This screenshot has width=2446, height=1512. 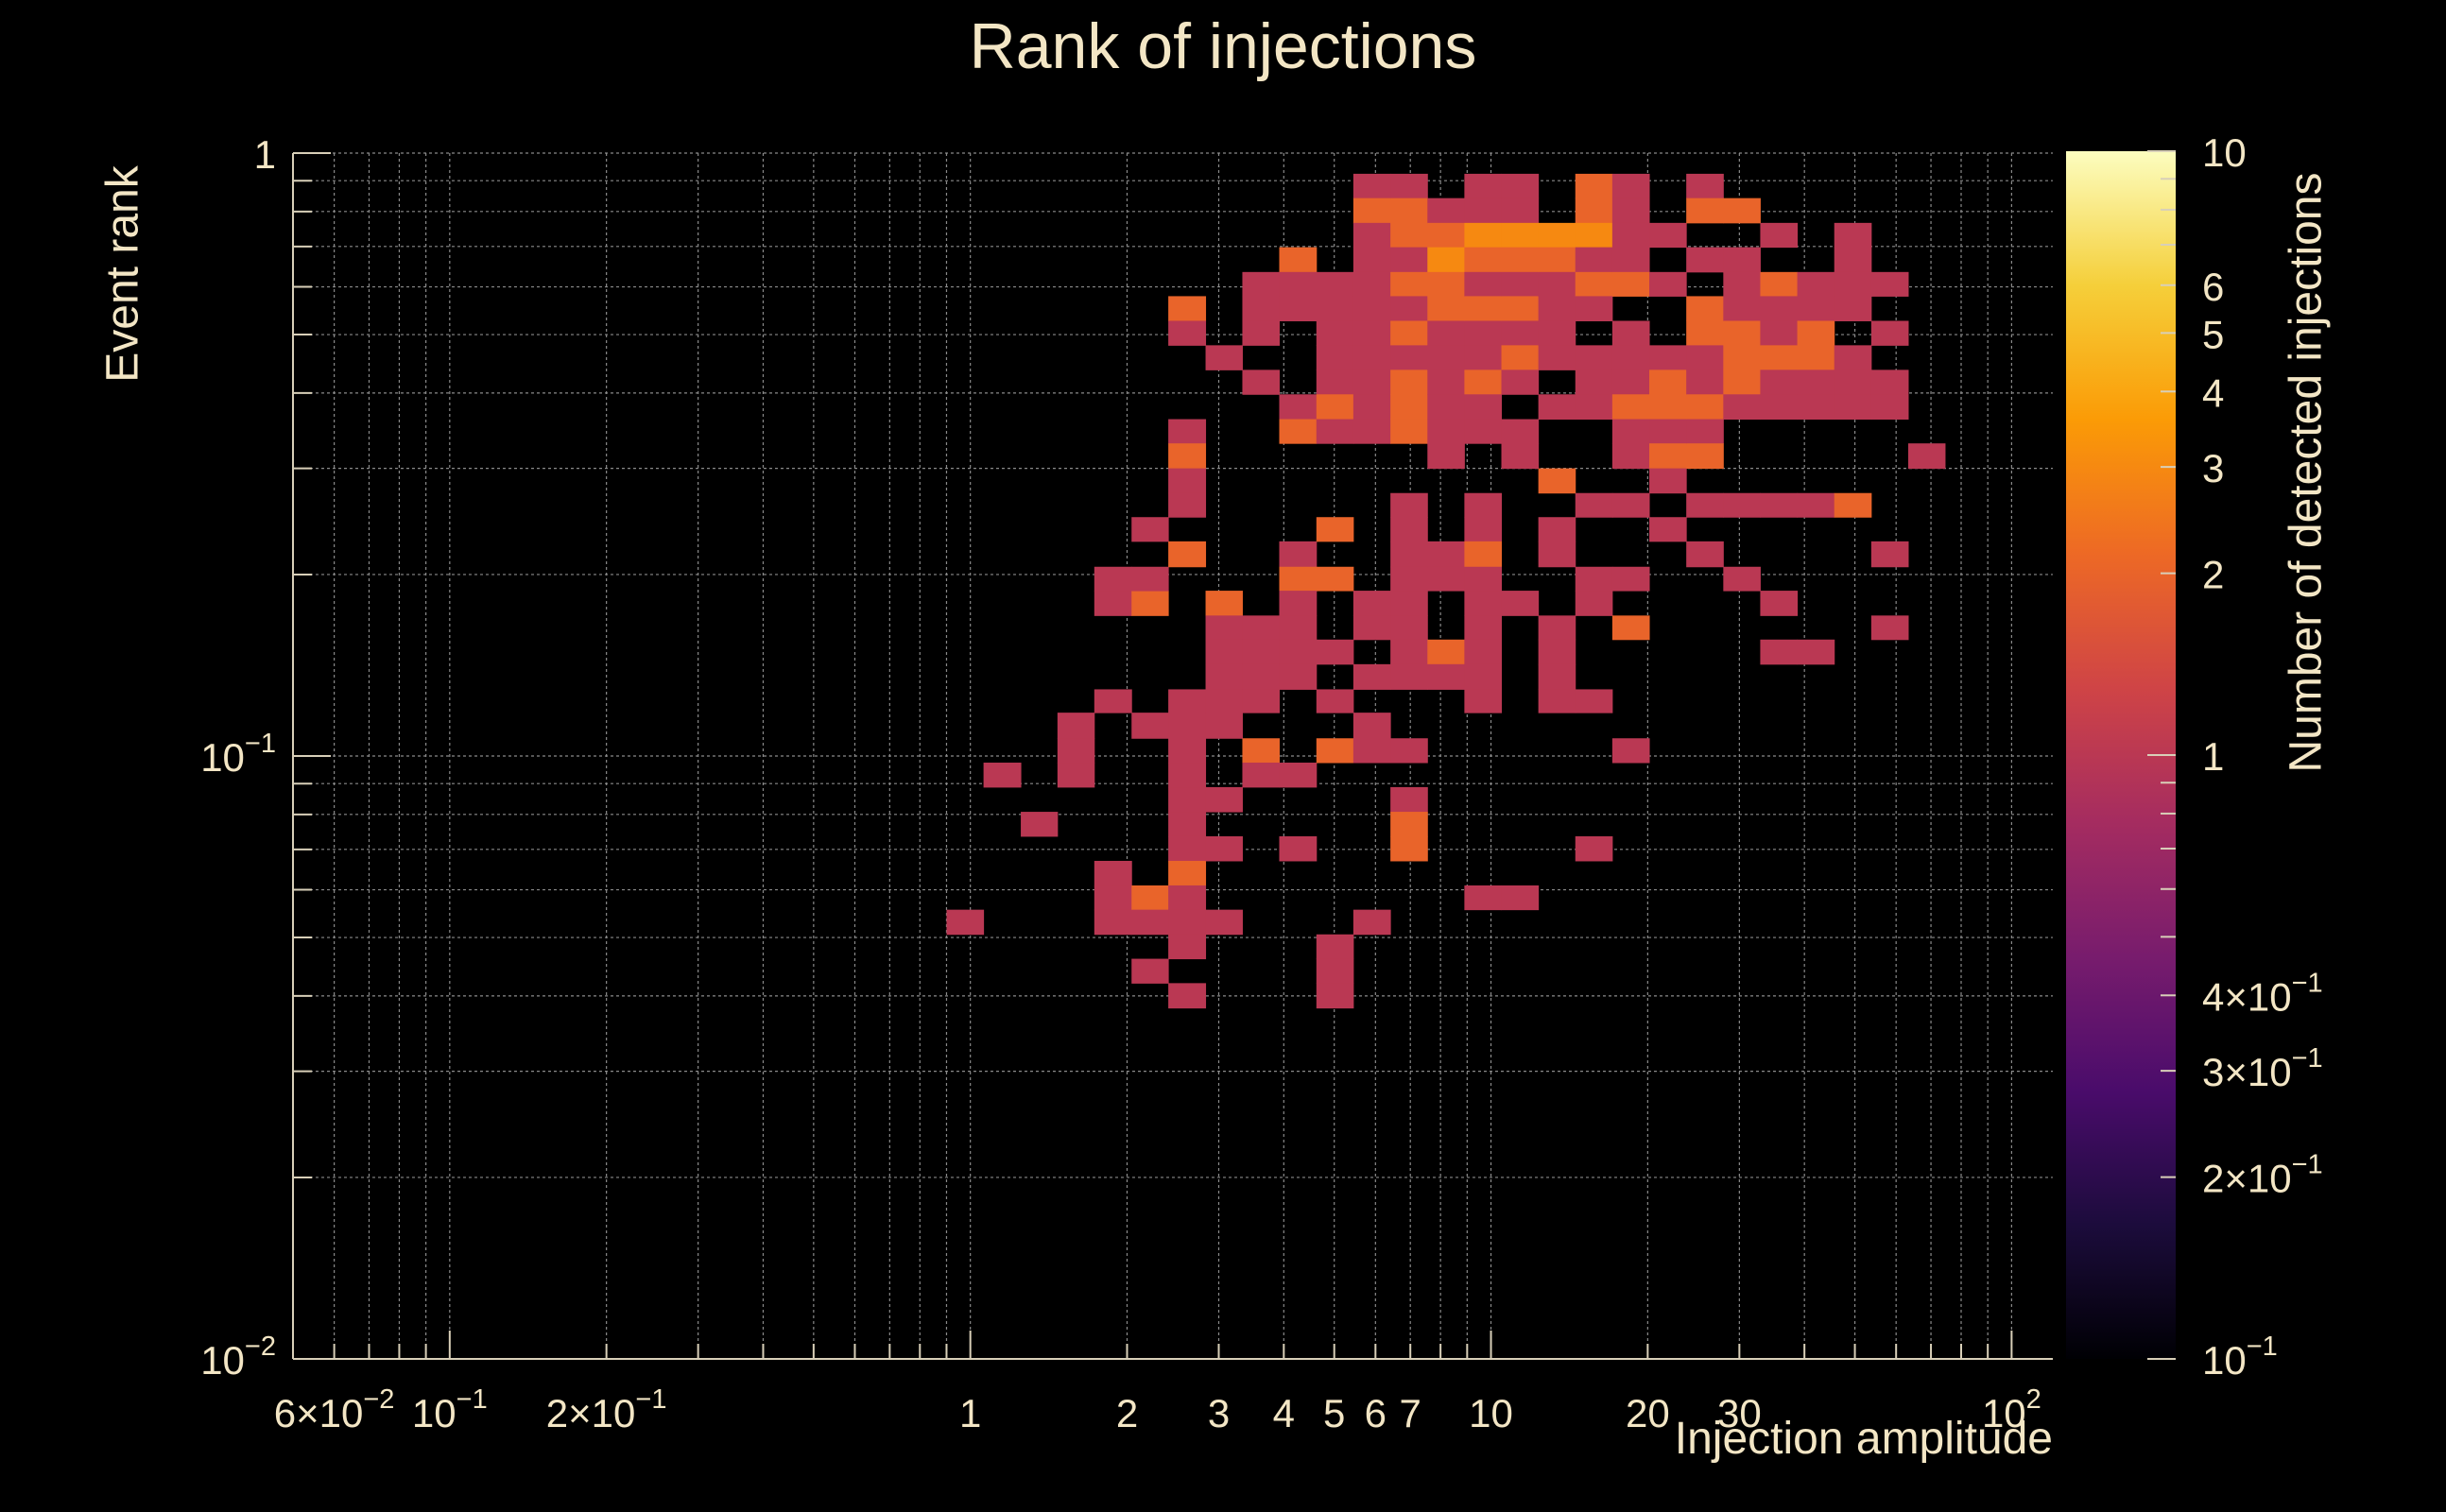 What do you see at coordinates (606, 1409) in the screenshot?
I see `x-tick-label: 2×10⁻¹` at bounding box center [606, 1409].